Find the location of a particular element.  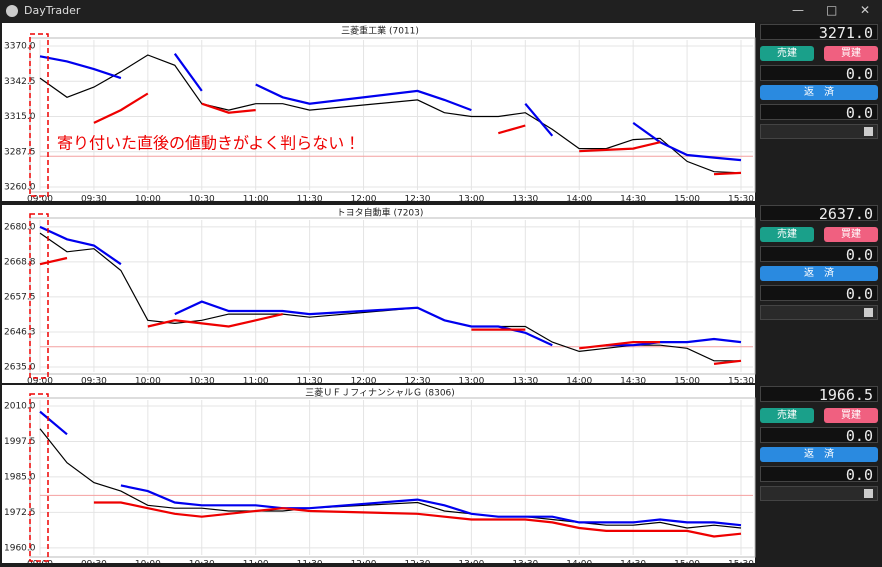

y-tick-label: 1997.5 is located at coordinates (20, 442).